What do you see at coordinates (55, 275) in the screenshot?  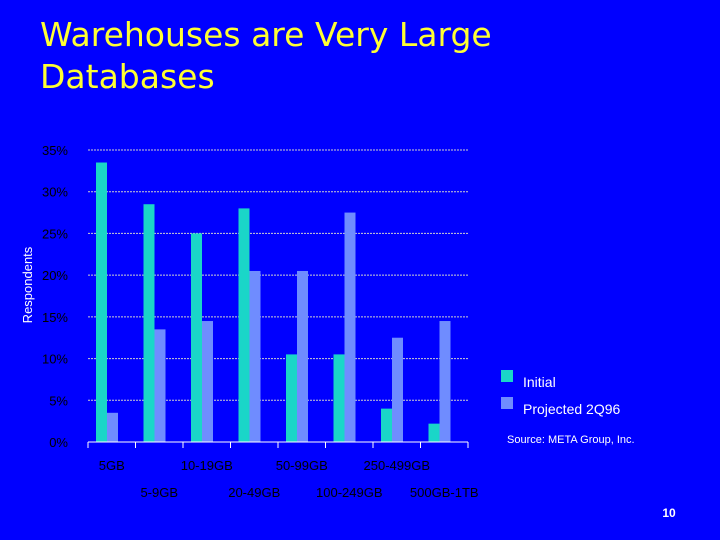 I see `y-tick-label: 20%` at bounding box center [55, 275].